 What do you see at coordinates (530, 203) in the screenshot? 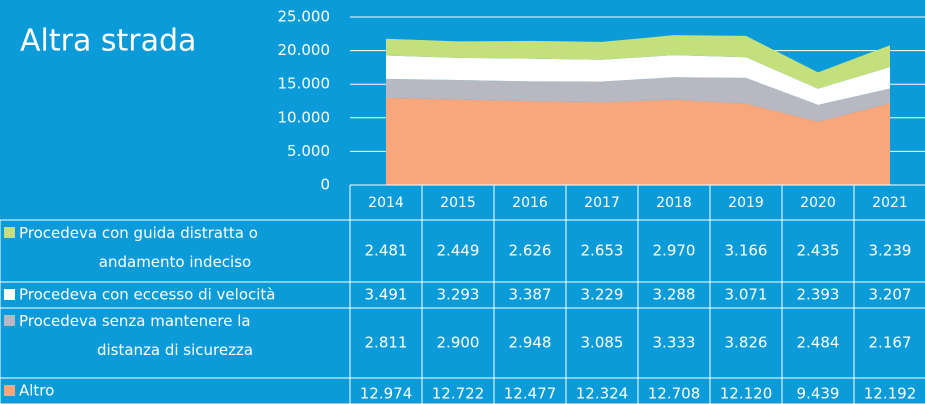
I see `x-tick-label: 2016` at bounding box center [530, 203].